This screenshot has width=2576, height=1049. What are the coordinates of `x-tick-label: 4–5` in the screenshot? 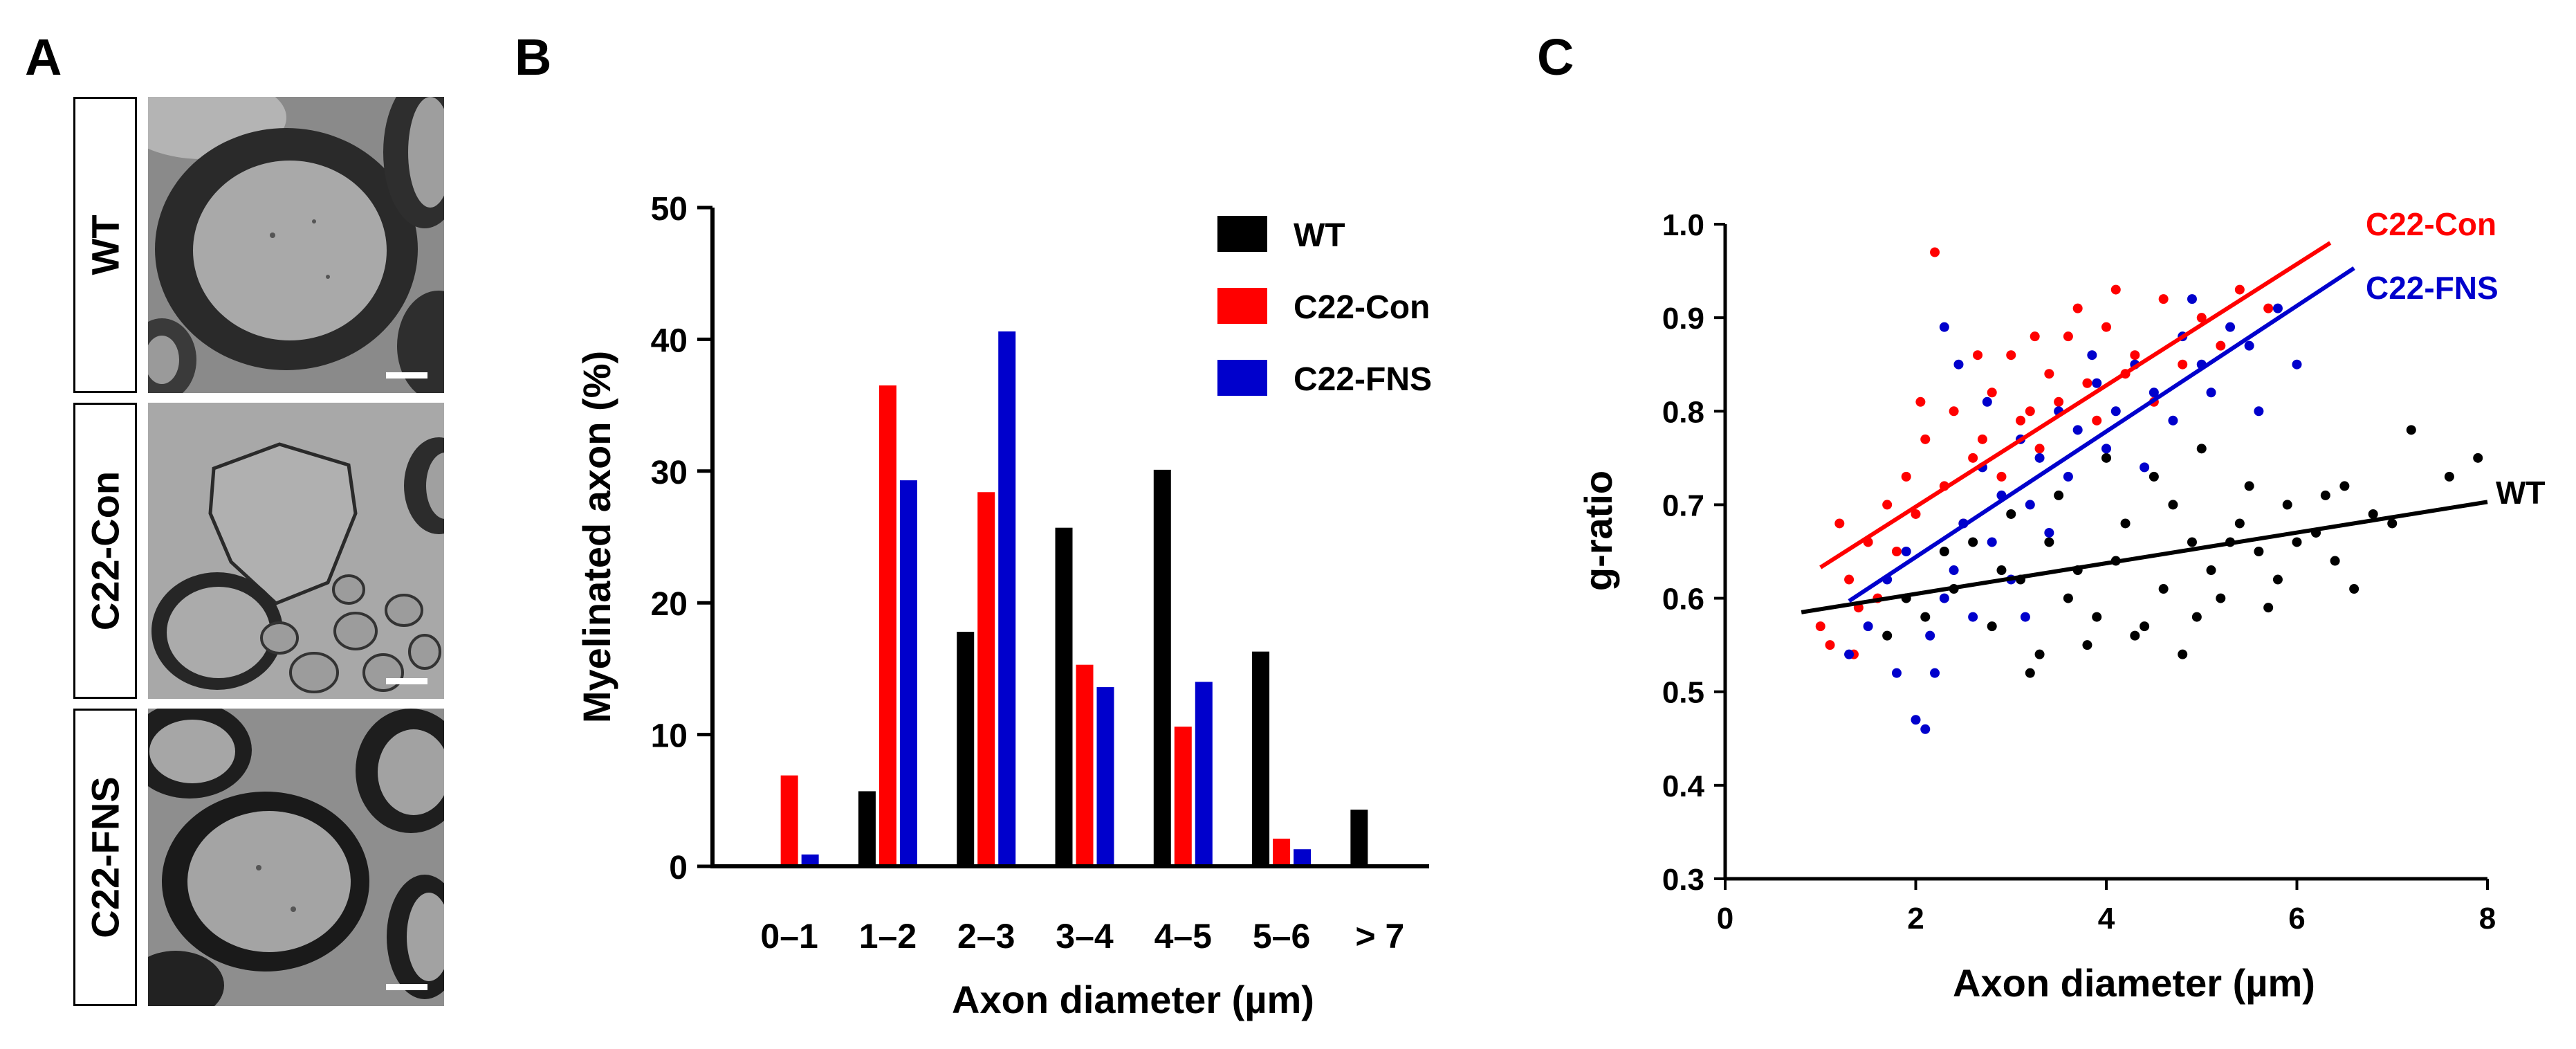 It's located at (1183, 936).